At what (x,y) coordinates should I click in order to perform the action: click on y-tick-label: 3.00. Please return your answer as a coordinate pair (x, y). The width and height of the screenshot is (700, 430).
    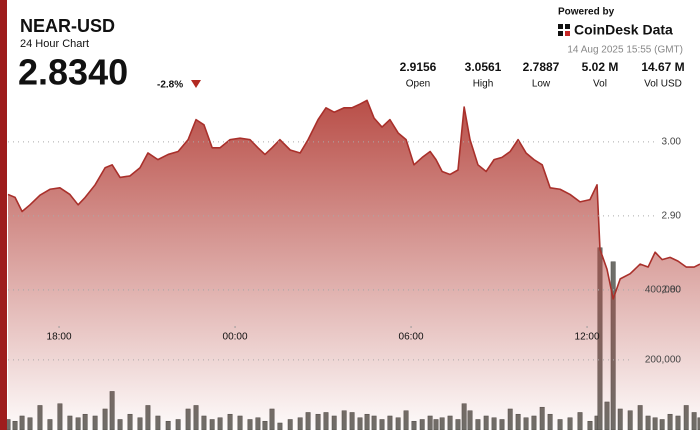
    Looking at the image, I should click on (672, 141).